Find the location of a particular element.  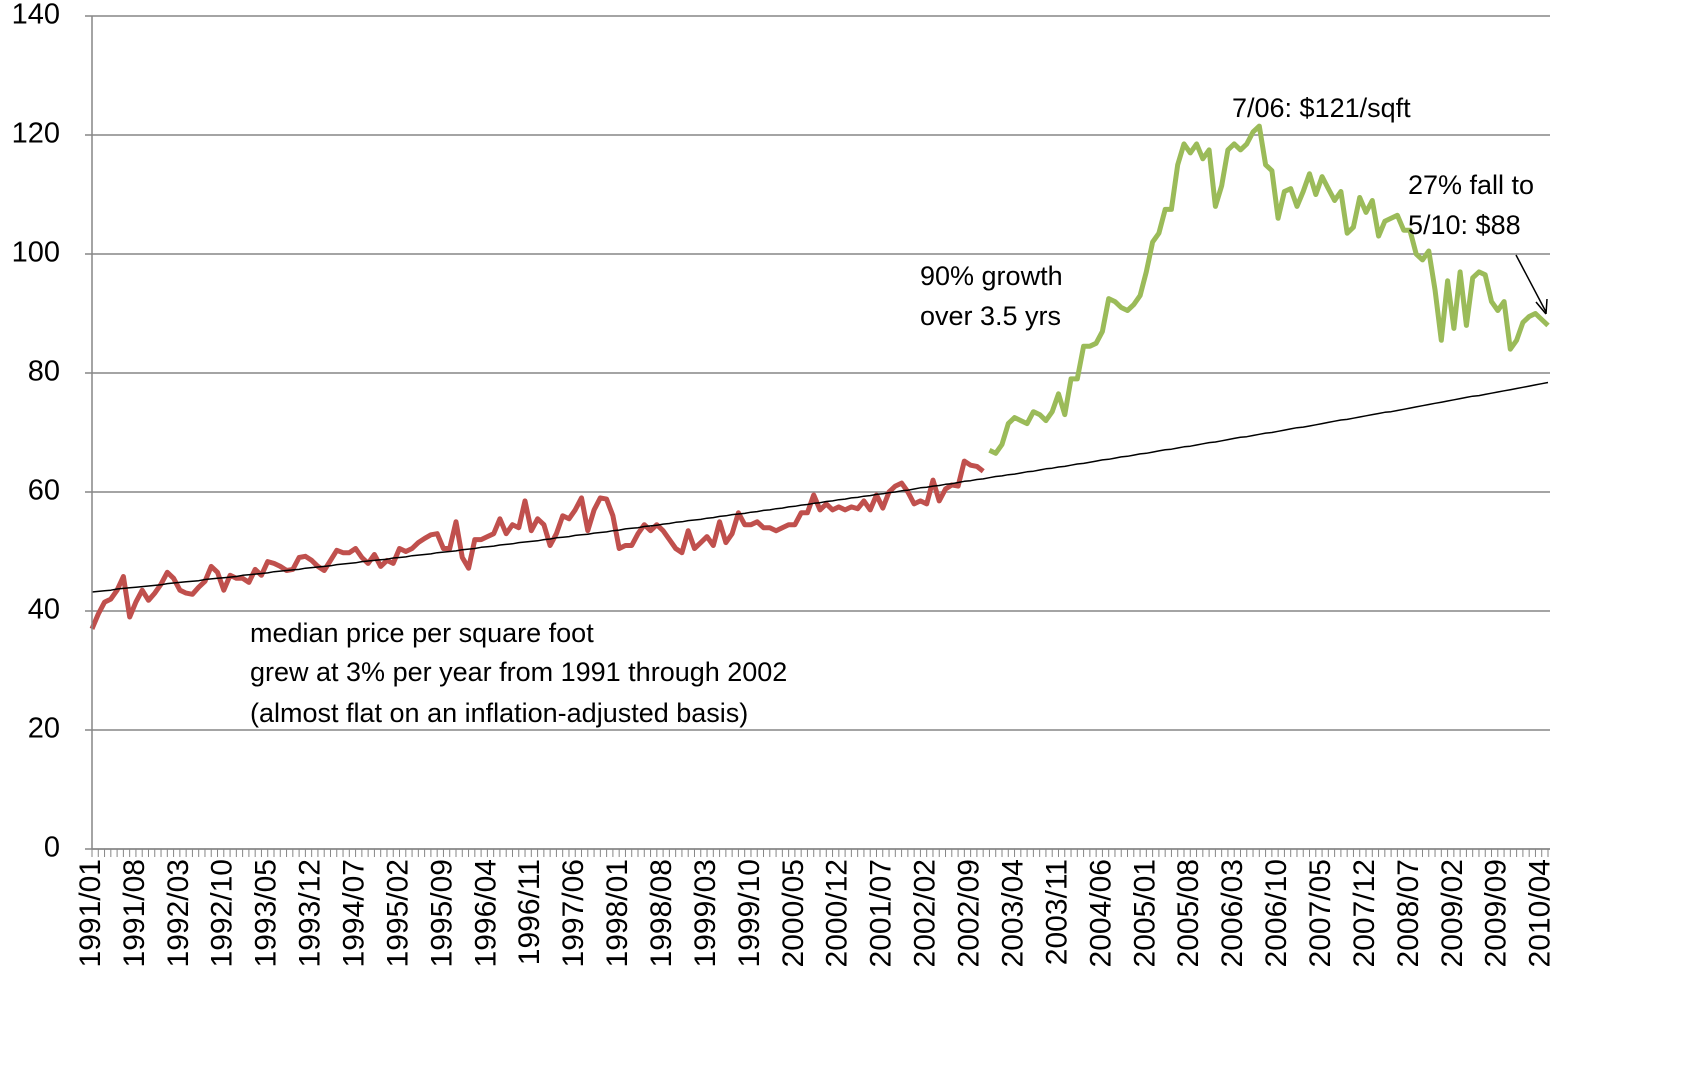

annotation: 90% growth is located at coordinates (991, 276).